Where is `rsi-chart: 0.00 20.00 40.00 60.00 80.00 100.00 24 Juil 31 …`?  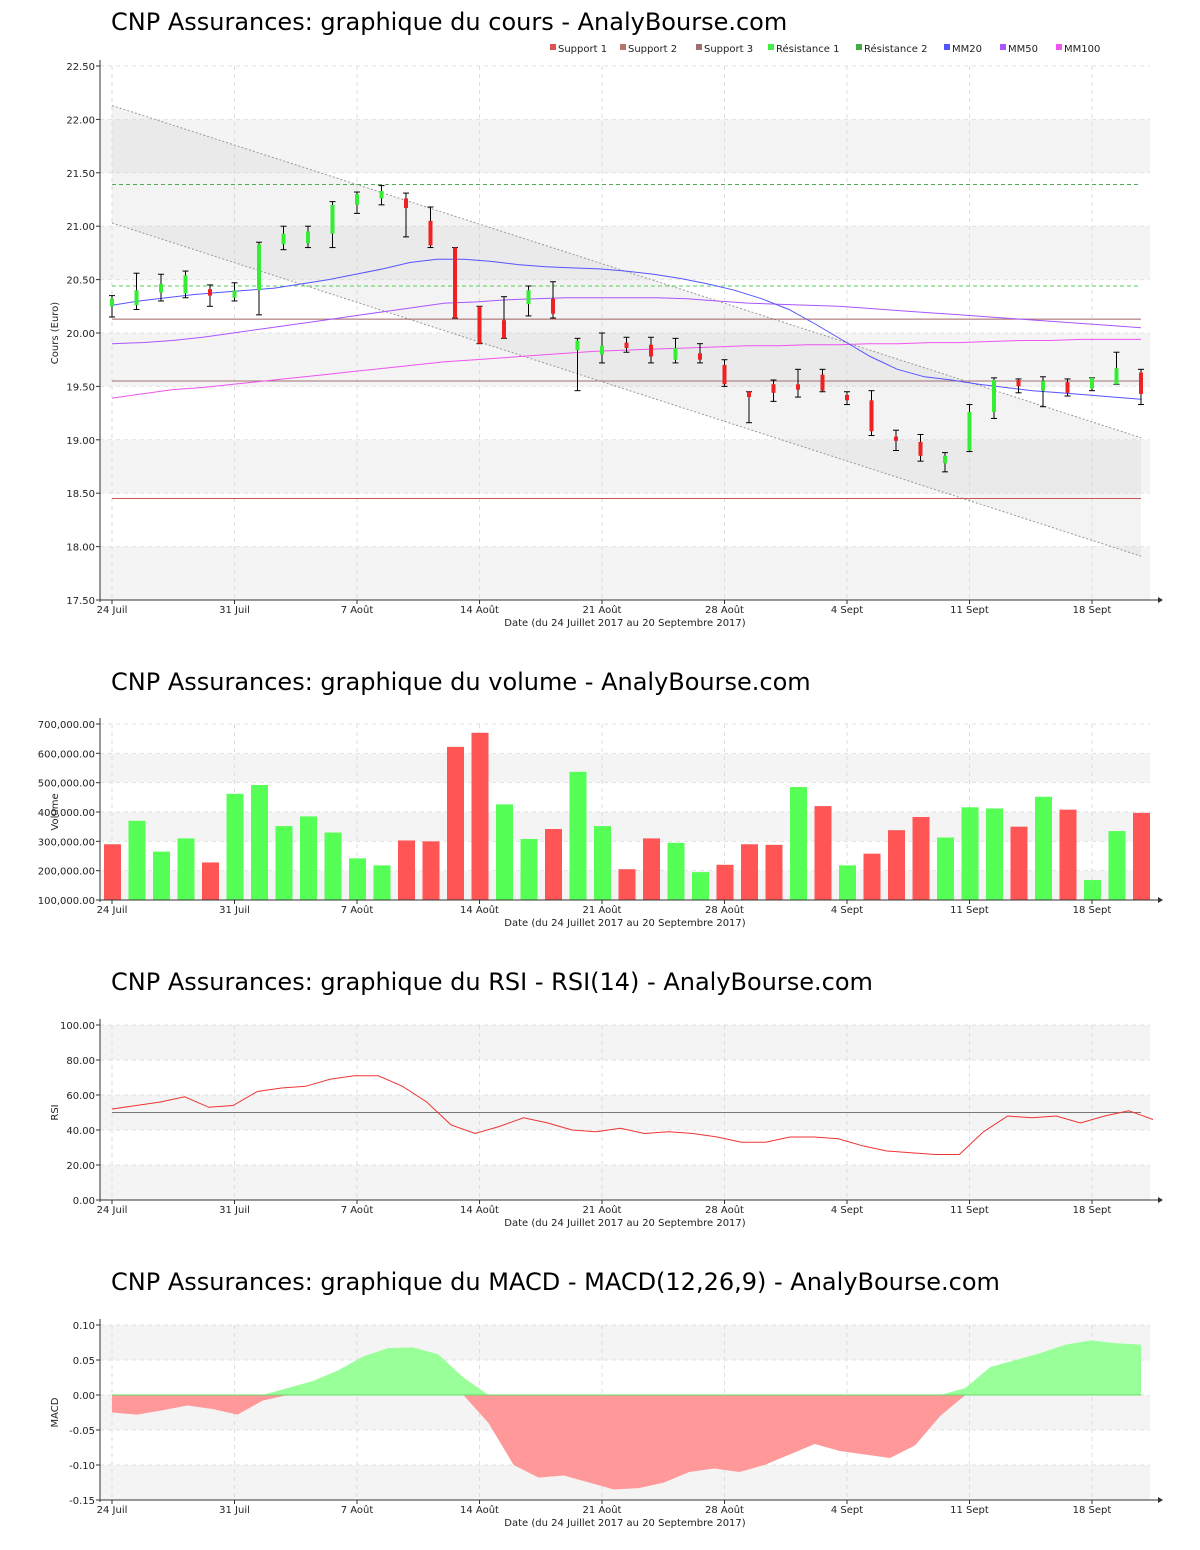 rsi-chart: 0.00 20.00 40.00 60.00 80.00 100.00 24 Juil 31 … is located at coordinates (606, 1124).